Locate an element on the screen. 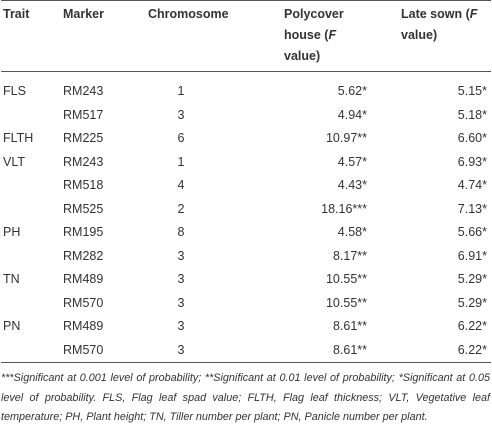 The height and width of the screenshot is (429, 492). table-cell: 4.74* is located at coordinates (472, 185).